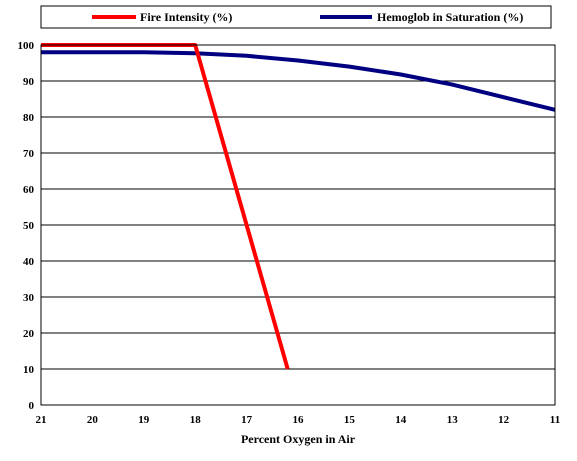 This screenshot has width=577, height=461. Describe the element at coordinates (555, 420) in the screenshot. I see `x-tick-label: 11` at that location.